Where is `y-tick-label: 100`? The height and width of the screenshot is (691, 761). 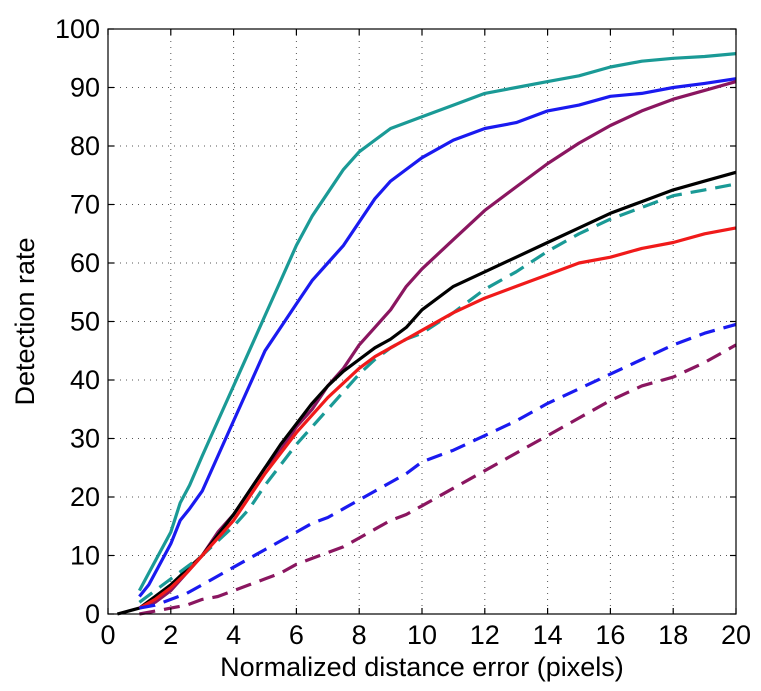 y-tick-label: 100 is located at coordinates (77, 29).